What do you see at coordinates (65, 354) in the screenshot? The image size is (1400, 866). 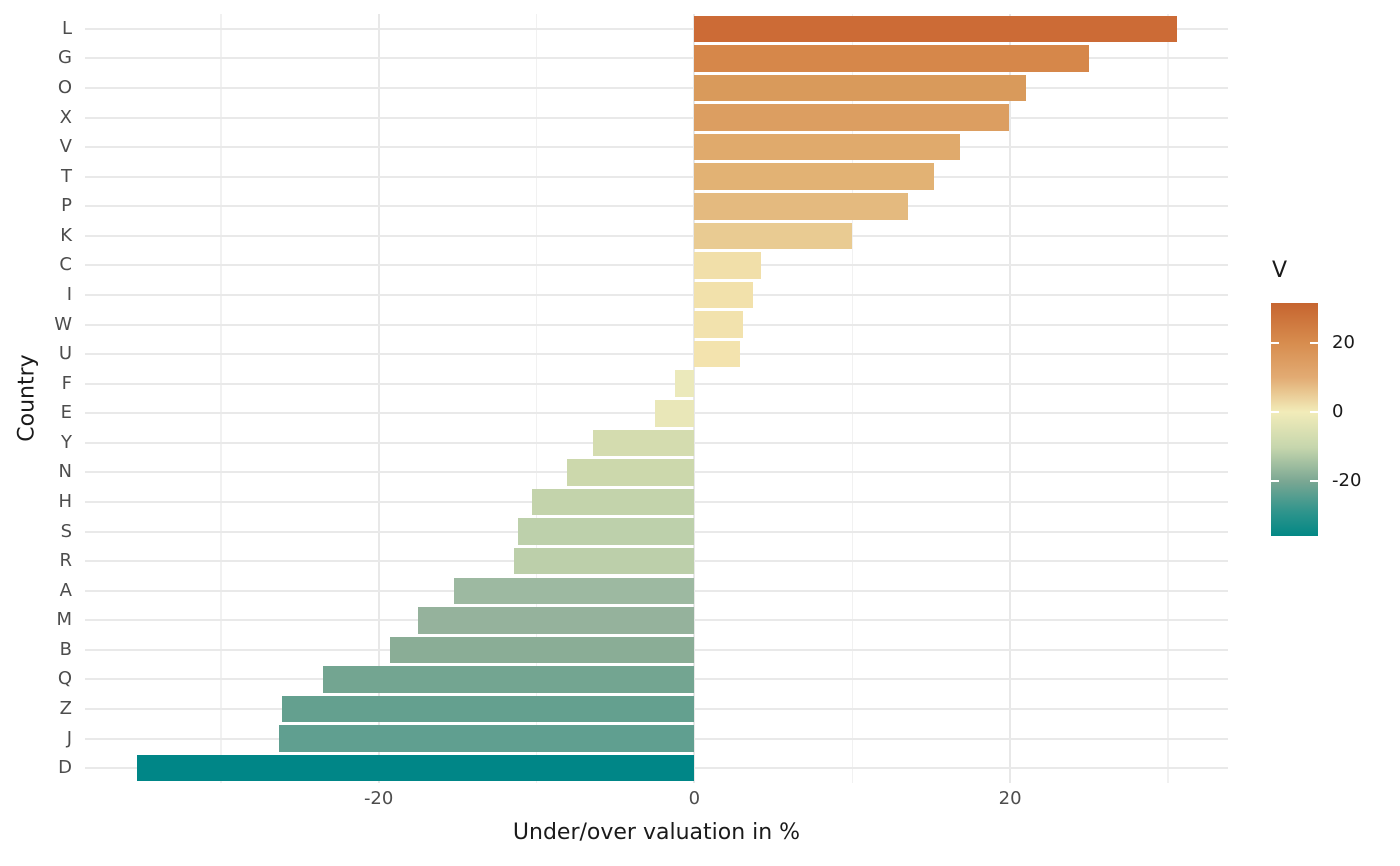 I see `y-tick-label: U` at bounding box center [65, 354].